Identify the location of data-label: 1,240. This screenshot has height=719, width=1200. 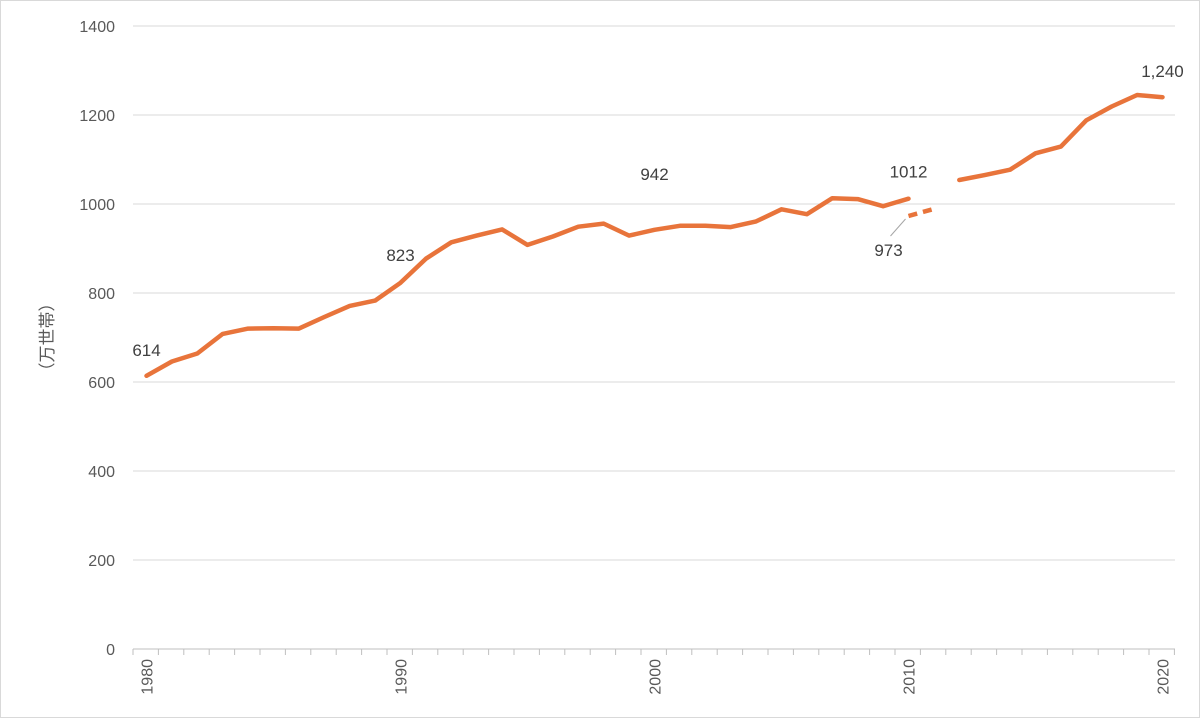
(1162, 71).